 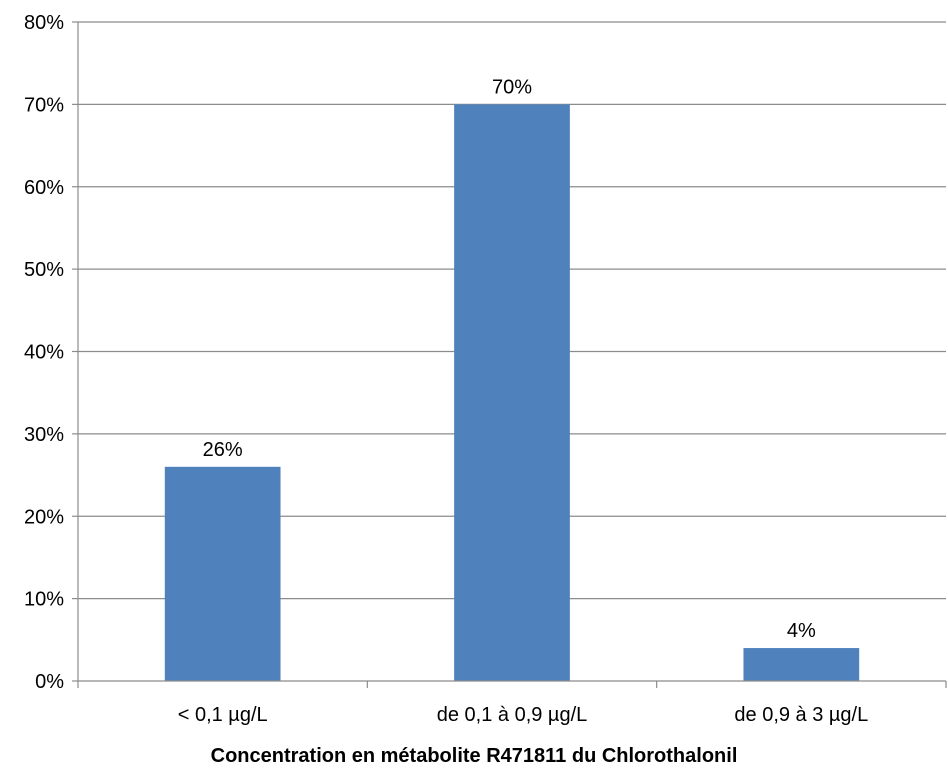 I want to click on y-tick-label: 70%, so click(x=44, y=105).